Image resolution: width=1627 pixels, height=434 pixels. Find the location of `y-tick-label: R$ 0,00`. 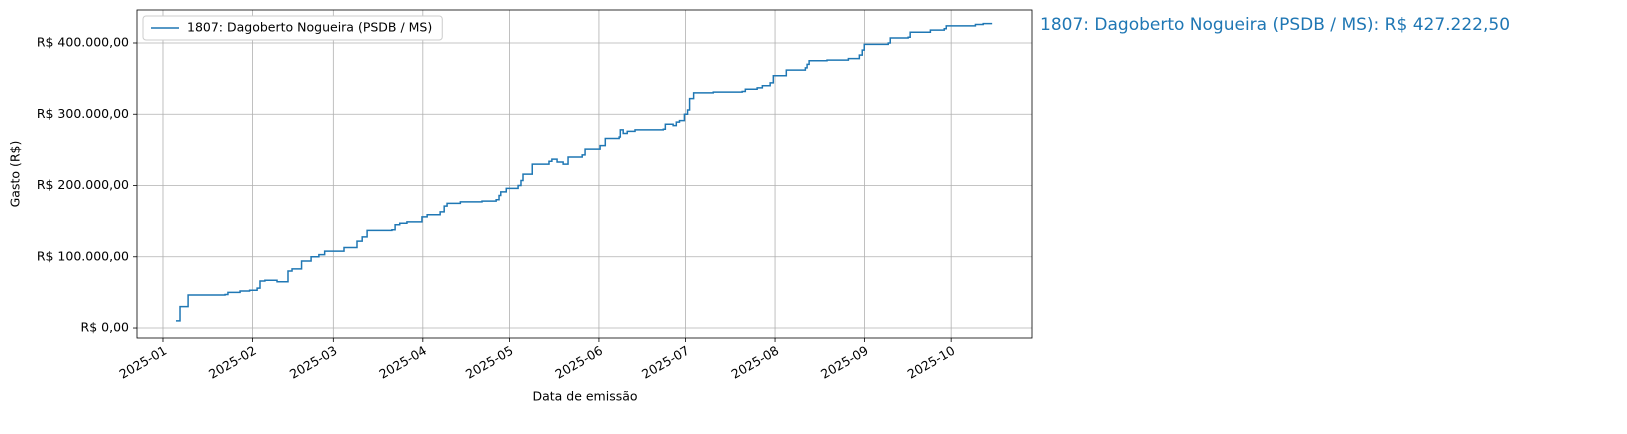

y-tick-label: R$ 0,00 is located at coordinates (105, 327).